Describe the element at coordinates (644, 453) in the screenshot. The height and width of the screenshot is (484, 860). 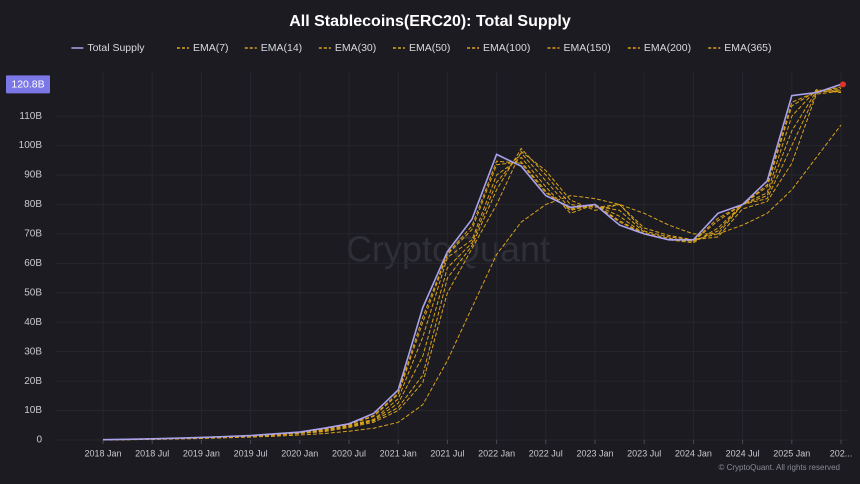
I see `x-tick-label: 2023 Jul` at that location.